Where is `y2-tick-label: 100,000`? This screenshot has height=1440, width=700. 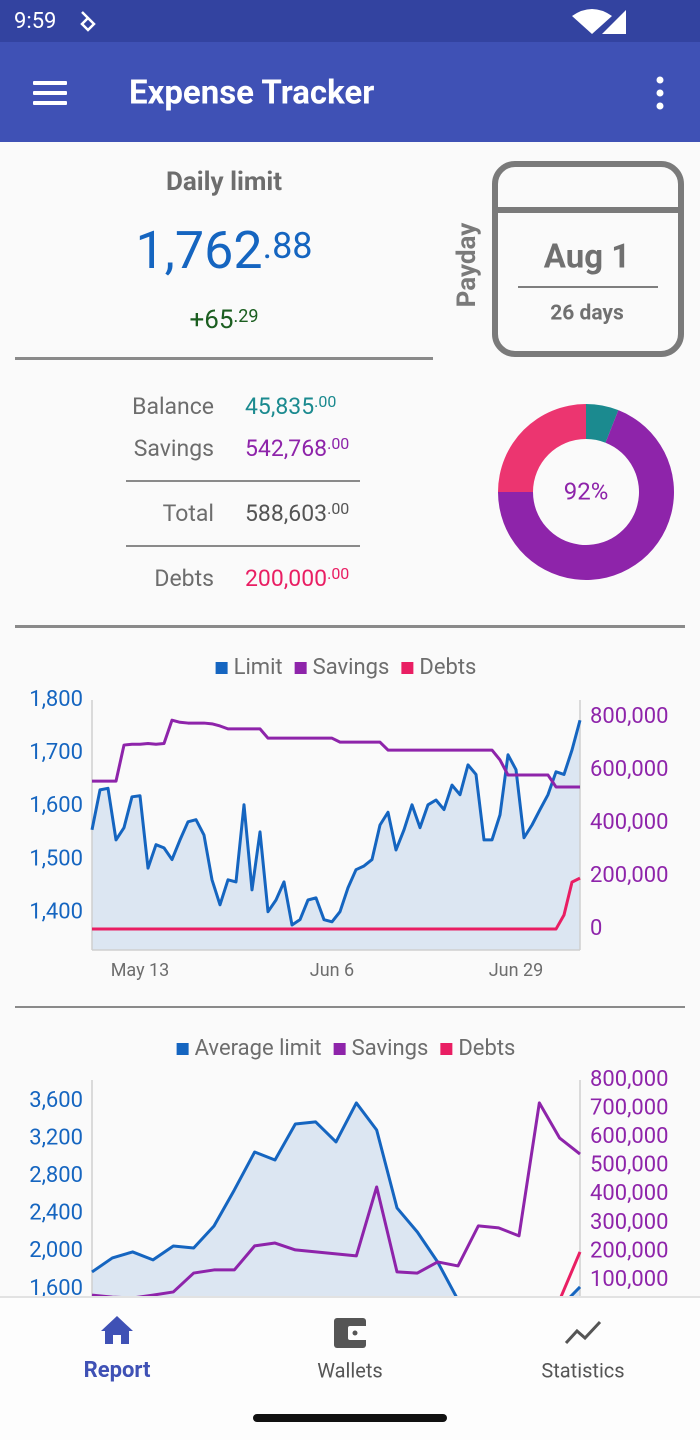
y2-tick-label: 100,000 is located at coordinates (629, 1279).